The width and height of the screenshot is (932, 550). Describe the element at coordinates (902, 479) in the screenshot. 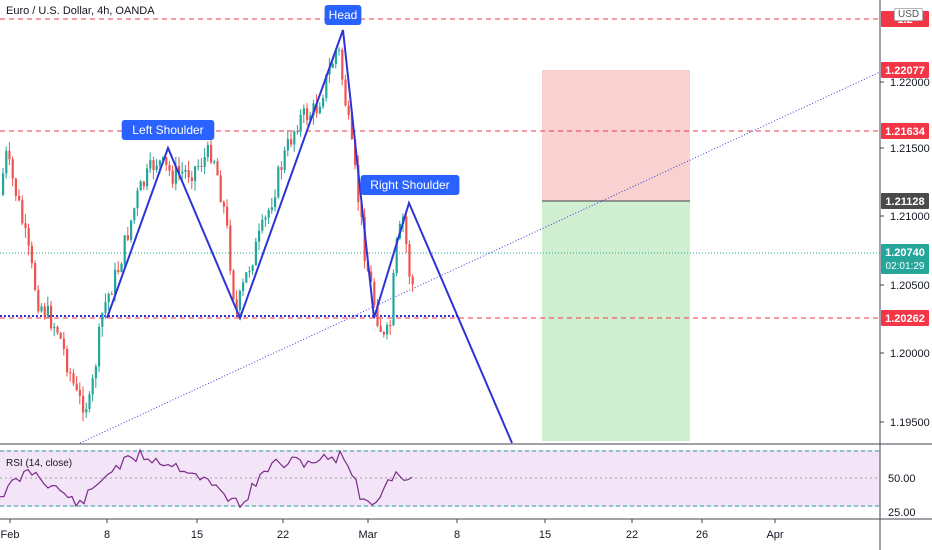

I see `rsi-tick-label: 50.00` at that location.